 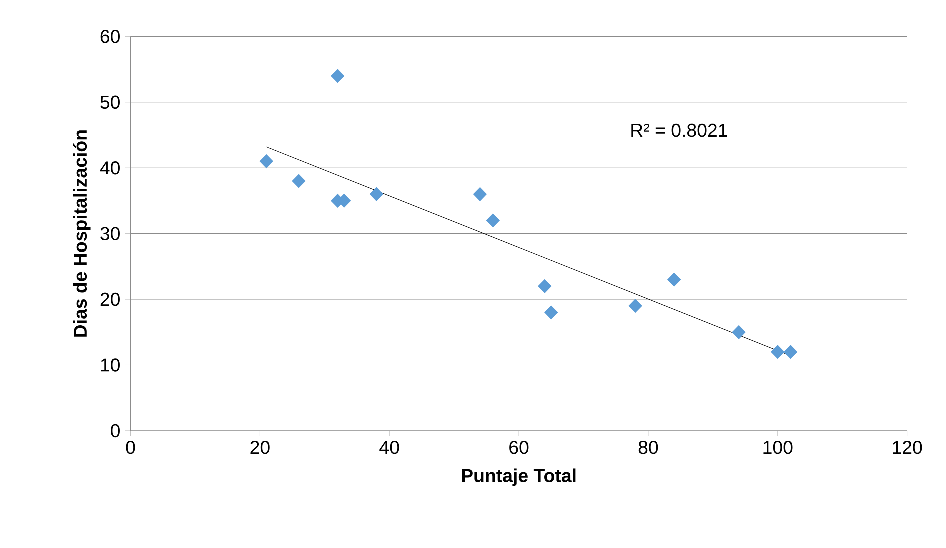 What do you see at coordinates (680, 130) in the screenshot?
I see `annotation: R² = 0.8021` at bounding box center [680, 130].